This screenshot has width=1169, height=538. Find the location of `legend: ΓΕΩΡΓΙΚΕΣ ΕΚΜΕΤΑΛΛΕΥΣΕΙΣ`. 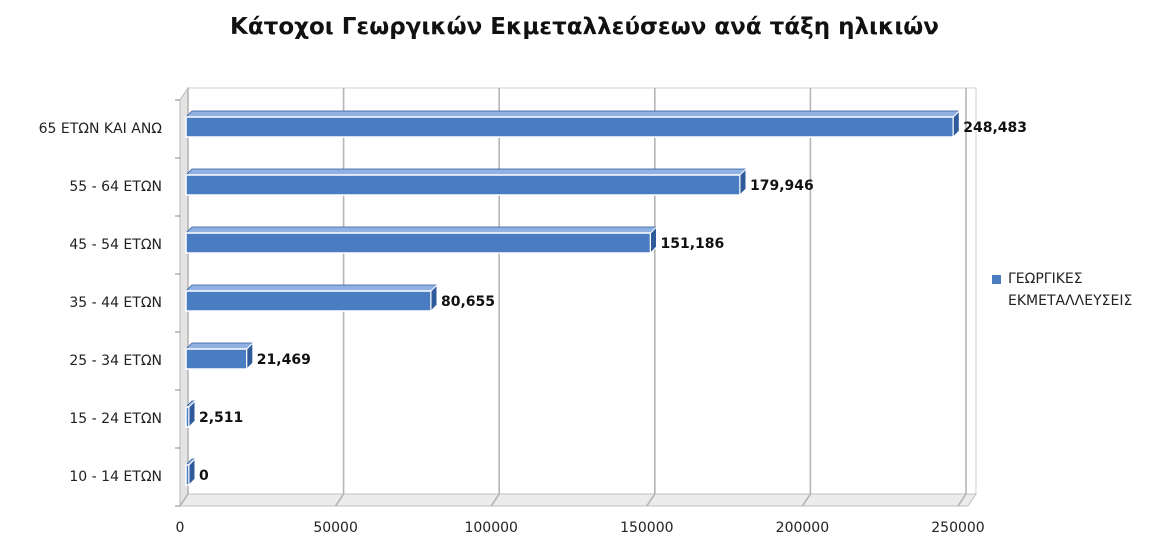

legend: ΓΕΩΡΓΙΚΕΣ ΕΚΜΕΤΑΛΛΕΥΣΕΙΣ is located at coordinates (1080, 290).